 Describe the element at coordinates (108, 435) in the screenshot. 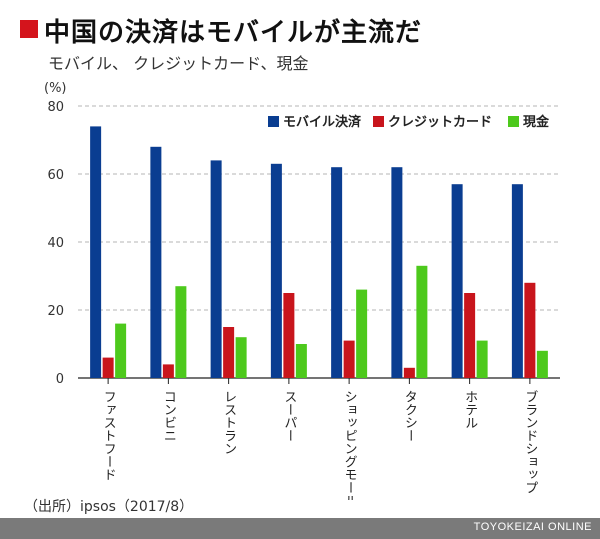

I see `x-tick-label: ファストフード` at that location.